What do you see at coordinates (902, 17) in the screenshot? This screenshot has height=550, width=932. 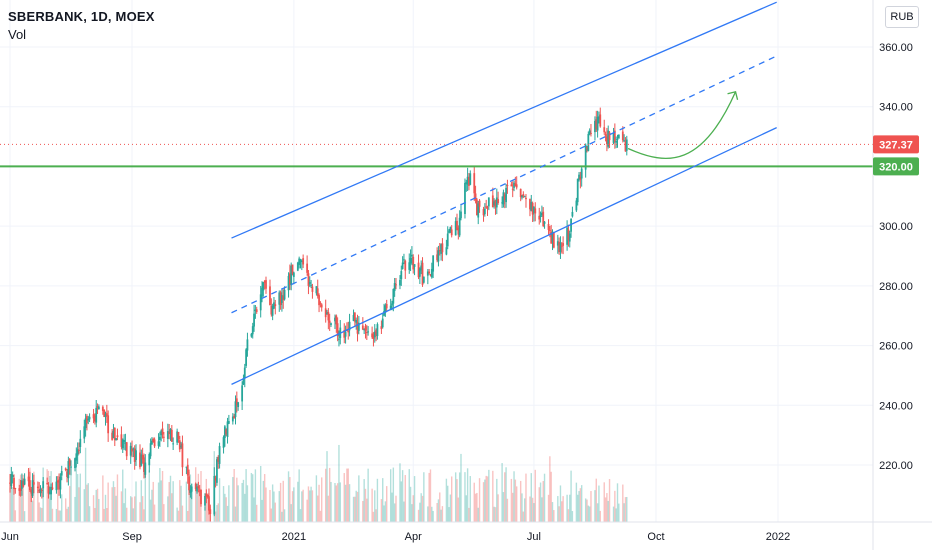 I see `currency-selector: RUB` at bounding box center [902, 17].